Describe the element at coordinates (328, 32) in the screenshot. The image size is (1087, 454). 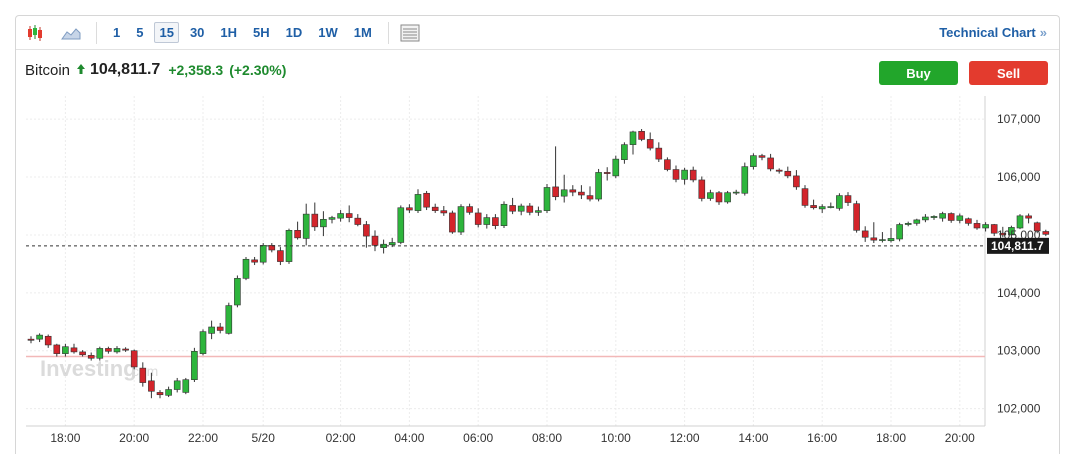
I see `timeframe-1w: 1W` at that location.